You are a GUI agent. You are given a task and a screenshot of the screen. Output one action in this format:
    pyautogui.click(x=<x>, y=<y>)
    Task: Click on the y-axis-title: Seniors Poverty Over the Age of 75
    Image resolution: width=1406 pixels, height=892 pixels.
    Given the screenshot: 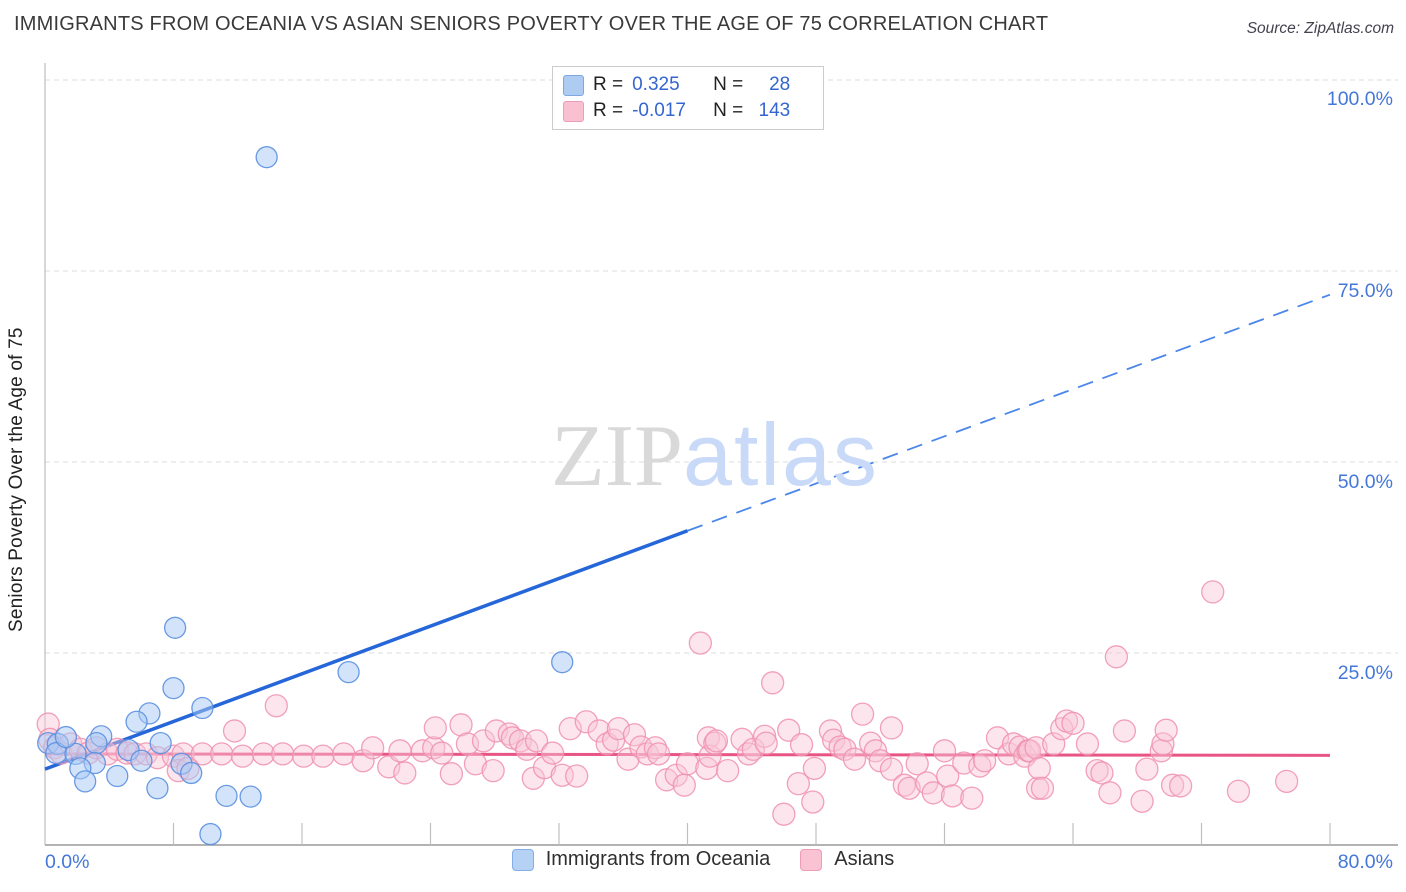 What is the action you would take?
    pyautogui.click(x=16, y=480)
    